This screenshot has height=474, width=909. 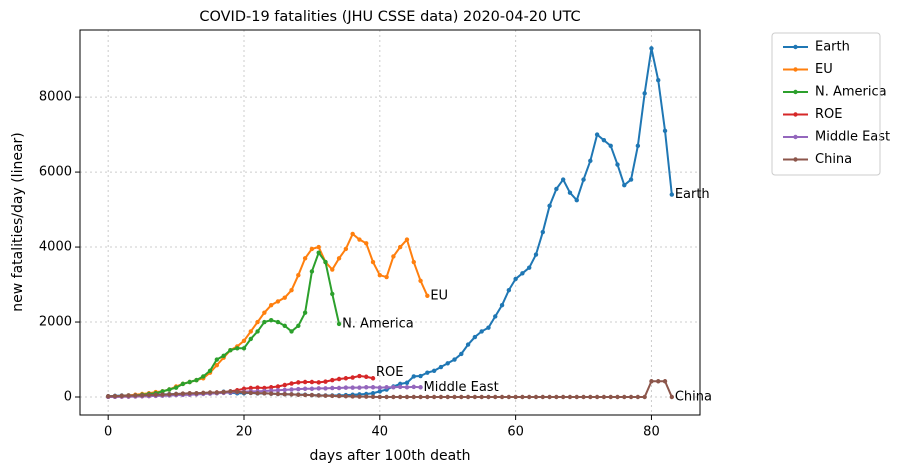 What do you see at coordinates (389, 456) in the screenshot?
I see `x-axis-label: days after 100th death` at bounding box center [389, 456].